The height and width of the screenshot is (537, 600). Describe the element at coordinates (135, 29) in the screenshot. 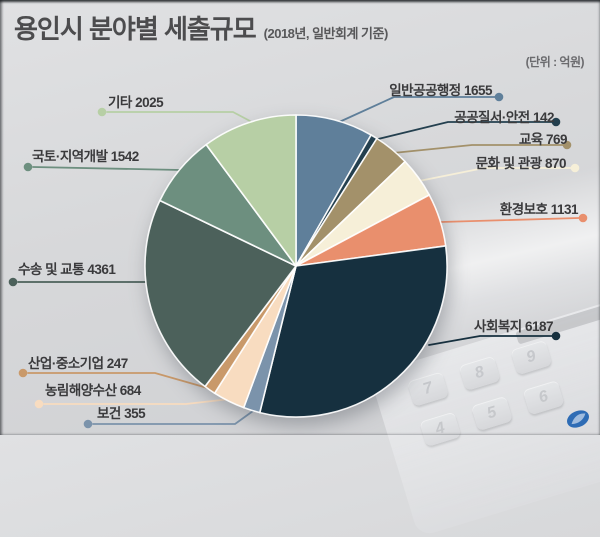

I see `page-title: 용인시 분야별 세출규모` at that location.